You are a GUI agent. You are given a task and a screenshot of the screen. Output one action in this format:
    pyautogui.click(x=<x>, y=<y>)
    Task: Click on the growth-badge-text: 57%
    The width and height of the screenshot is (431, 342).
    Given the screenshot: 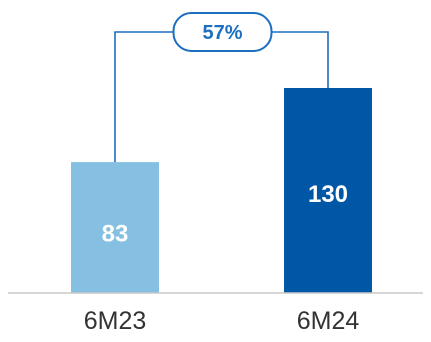 What is the action you would take?
    pyautogui.click(x=222, y=33)
    